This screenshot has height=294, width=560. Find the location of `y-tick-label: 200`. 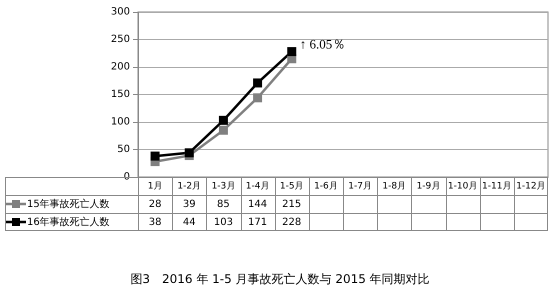

y-tick-label: 200 is located at coordinates (120, 67).